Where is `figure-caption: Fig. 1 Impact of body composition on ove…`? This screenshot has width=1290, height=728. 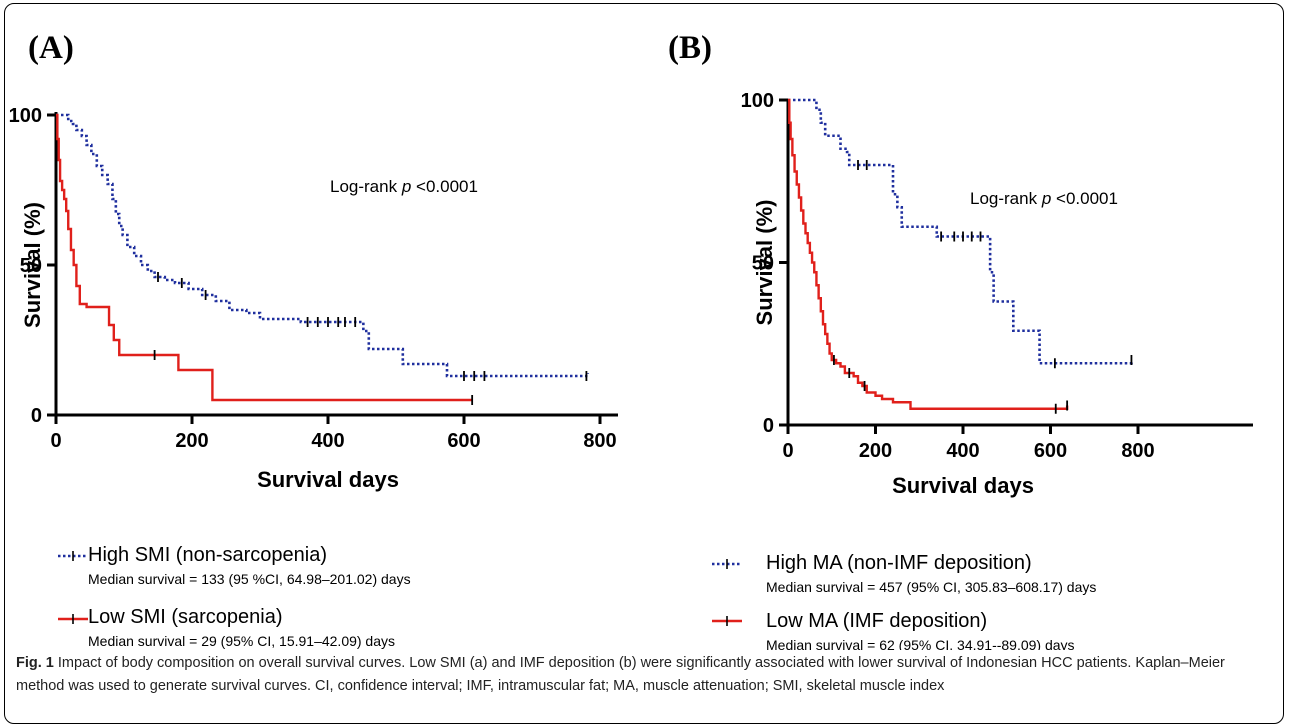 figure-caption: Fig. 1 Impact of body composition on ove… is located at coordinates (641, 675).